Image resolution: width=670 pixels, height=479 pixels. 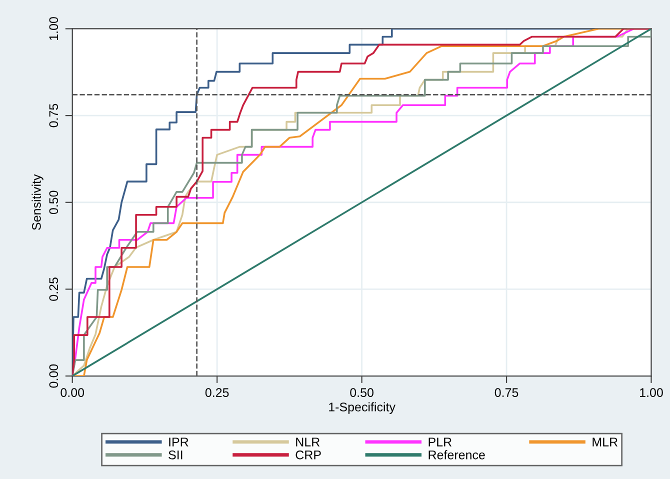 I want to click on x-tick-label: 0.75, so click(x=506, y=392).